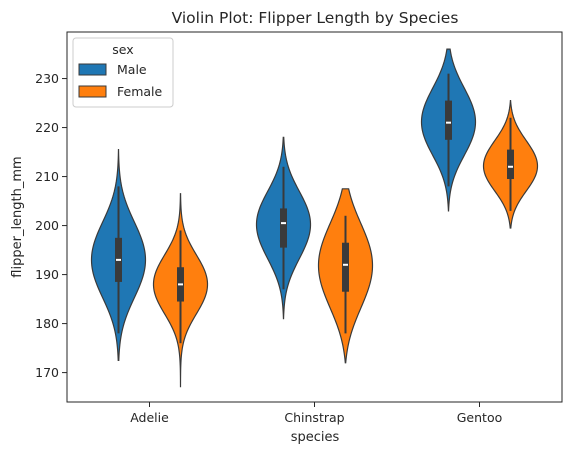  I want to click on chart-title: Violin Plot: Flipper Length by Species, so click(315, 18).